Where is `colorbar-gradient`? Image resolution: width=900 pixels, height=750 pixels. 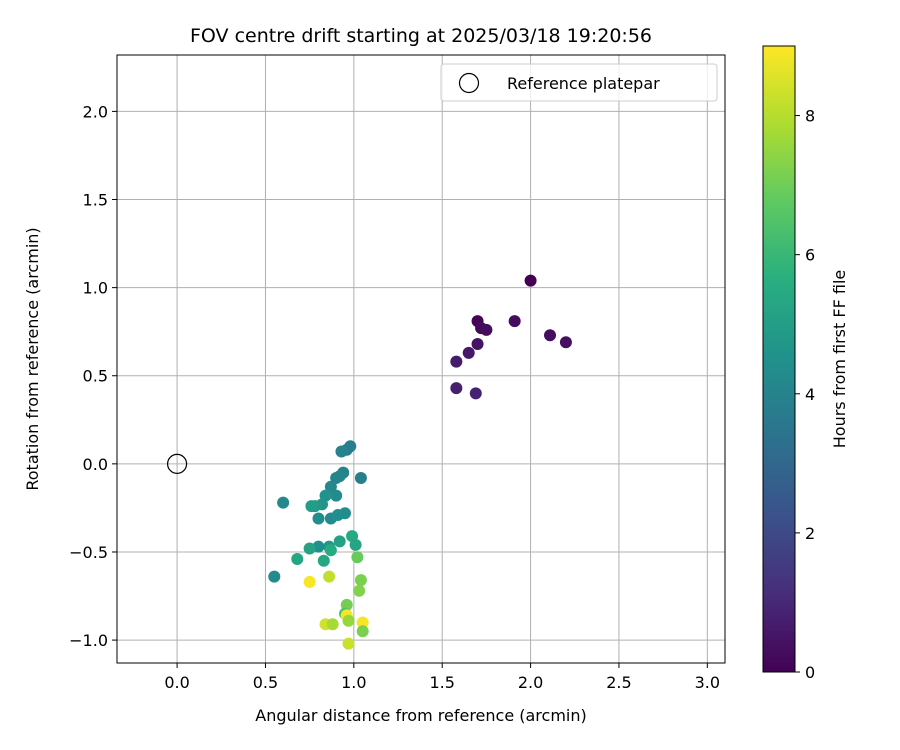
colorbar-gradient is located at coordinates (779, 359).